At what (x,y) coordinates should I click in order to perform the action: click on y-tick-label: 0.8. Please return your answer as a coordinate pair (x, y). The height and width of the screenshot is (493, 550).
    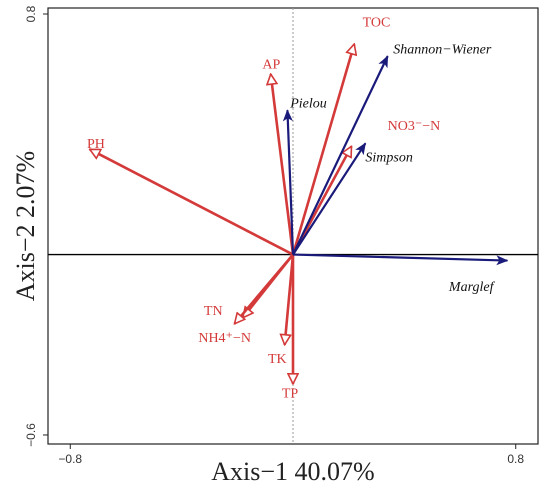
    Looking at the image, I should click on (31, 13).